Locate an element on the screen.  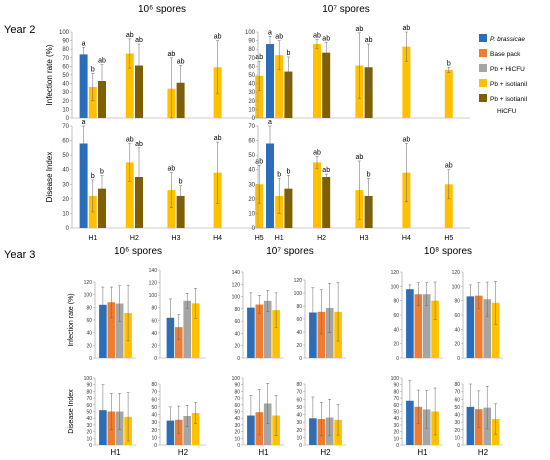
chart-y3-10e8-H2-inf: 0 20 40 60 80 100 120 is located at coordinates (477, 316).